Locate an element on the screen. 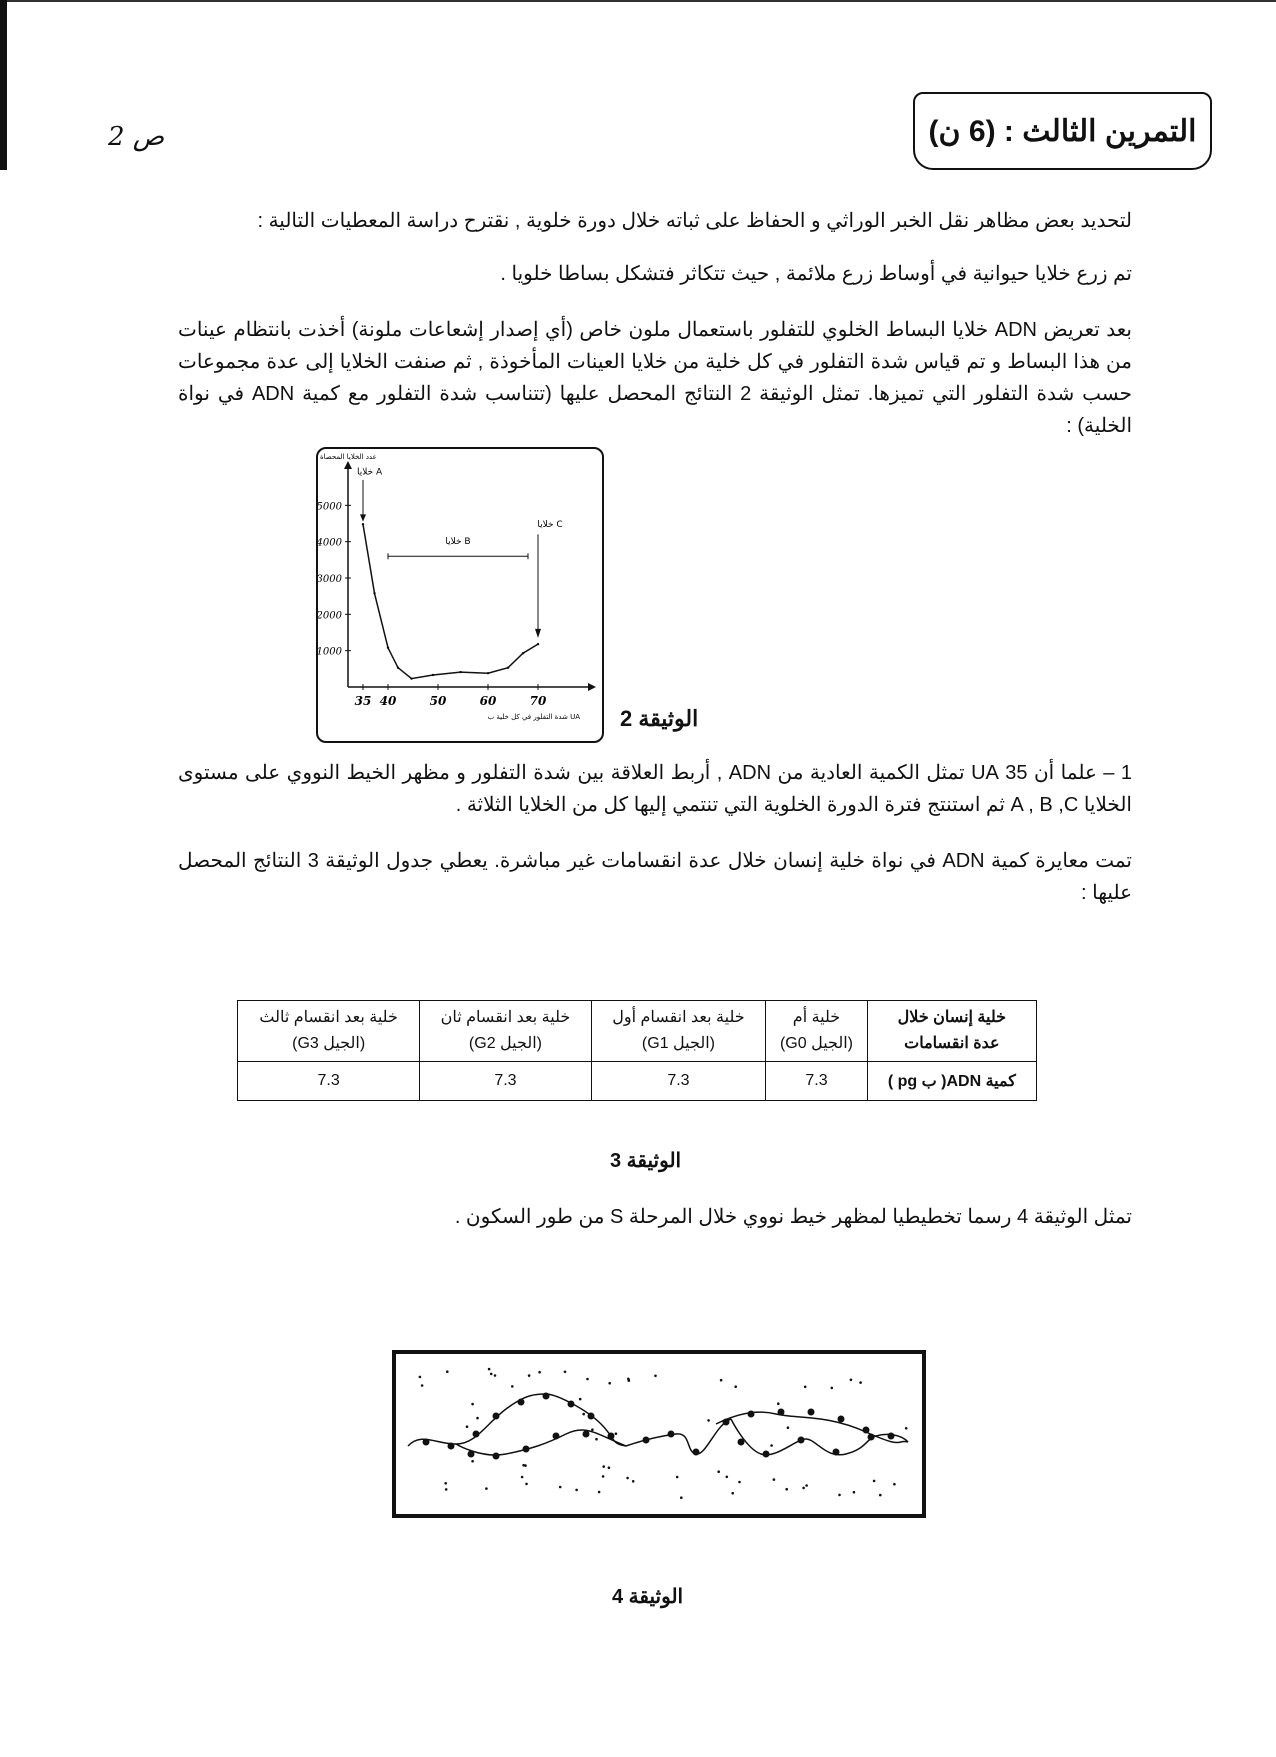 The image size is (1276, 1757). y-tick-label: 3000 is located at coordinates (330, 579).